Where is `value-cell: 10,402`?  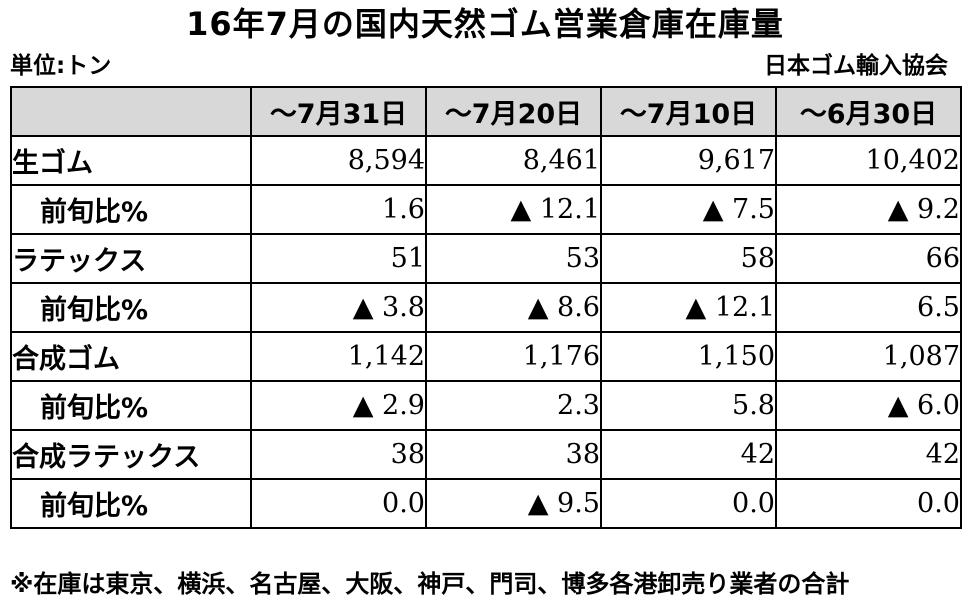 value-cell: 10,402 is located at coordinates (868, 160).